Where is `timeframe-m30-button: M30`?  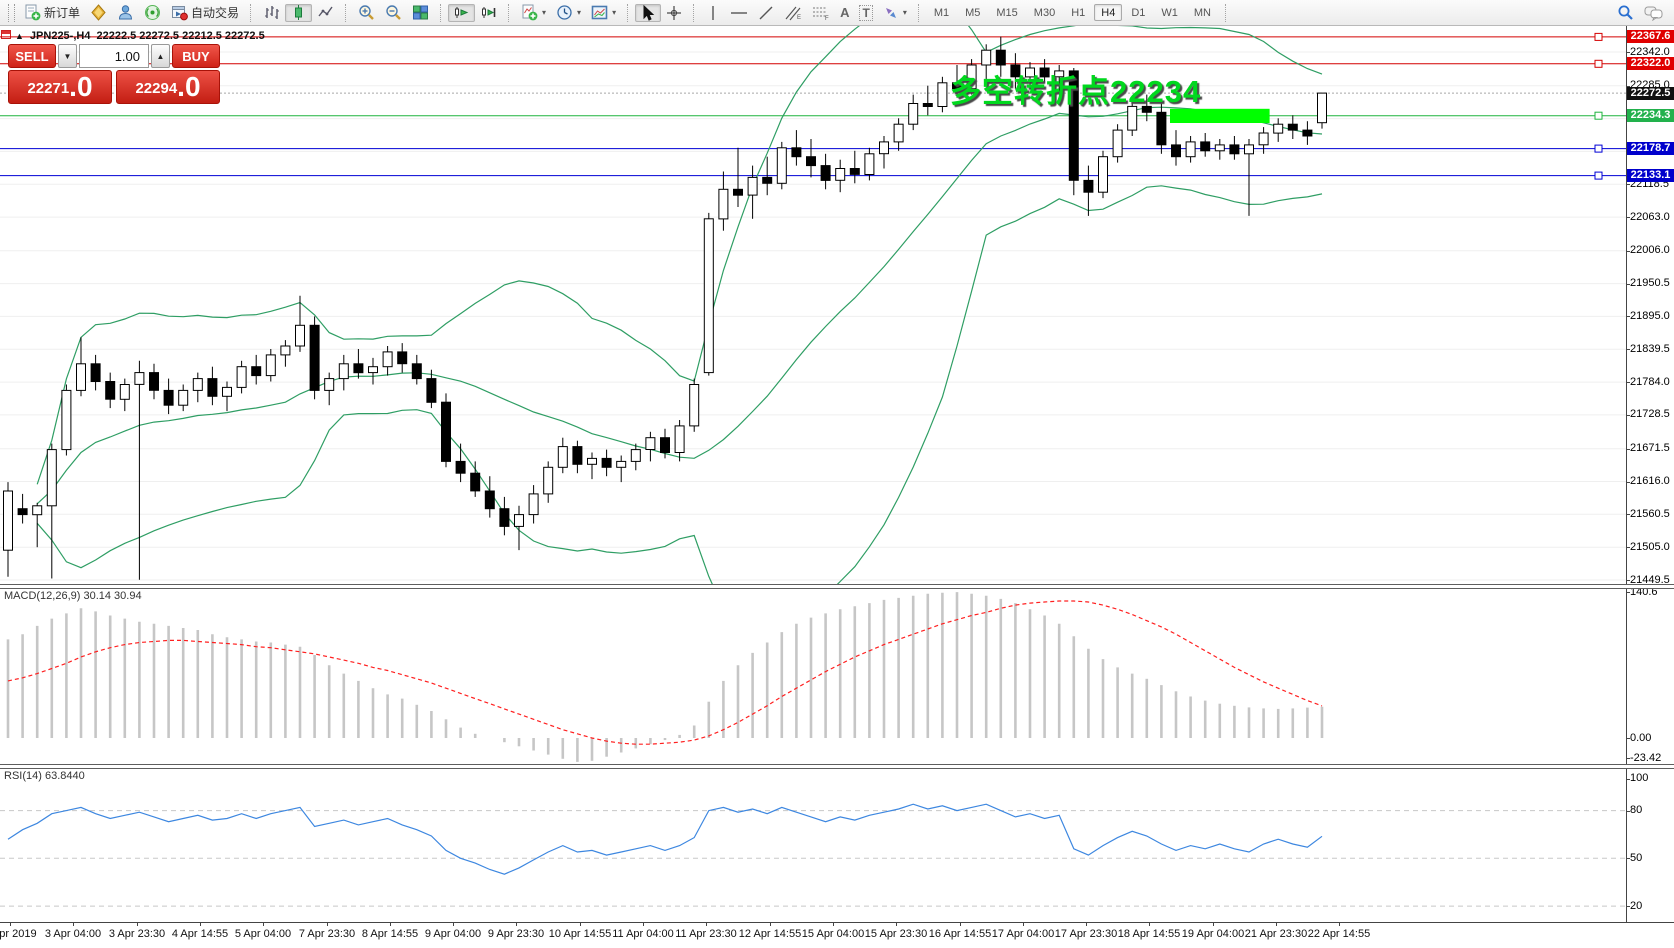 timeframe-m30-button: M30 is located at coordinates (1044, 12).